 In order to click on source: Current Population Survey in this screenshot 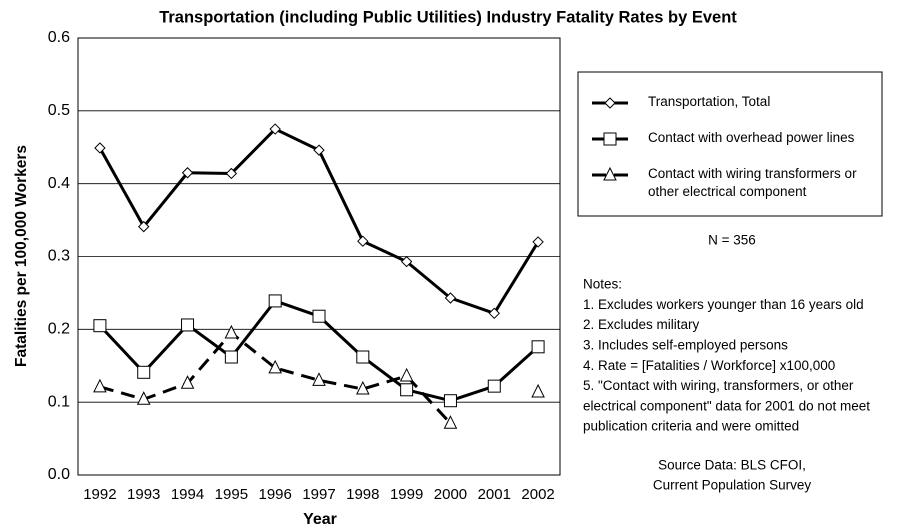, I will do `click(732, 485)`.